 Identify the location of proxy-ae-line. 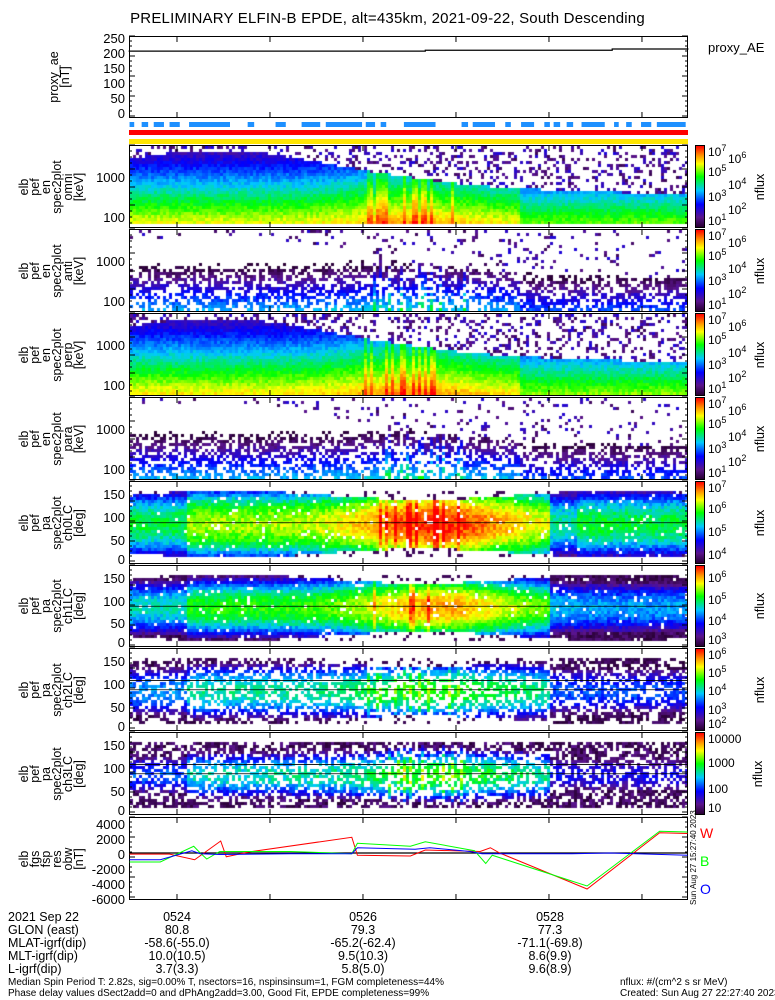
(408, 50).